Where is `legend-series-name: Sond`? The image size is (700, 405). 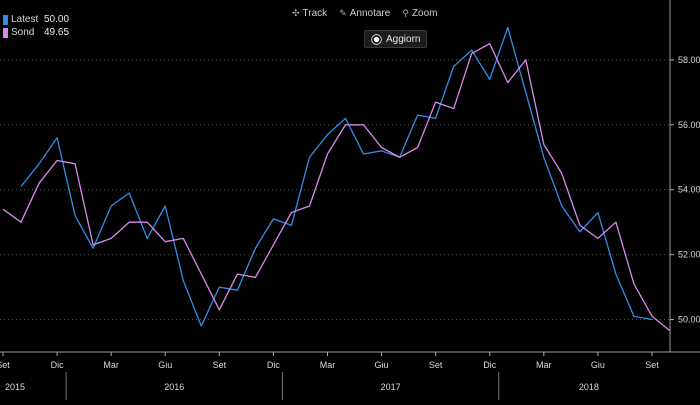 legend-series-name: Sond is located at coordinates (23, 32).